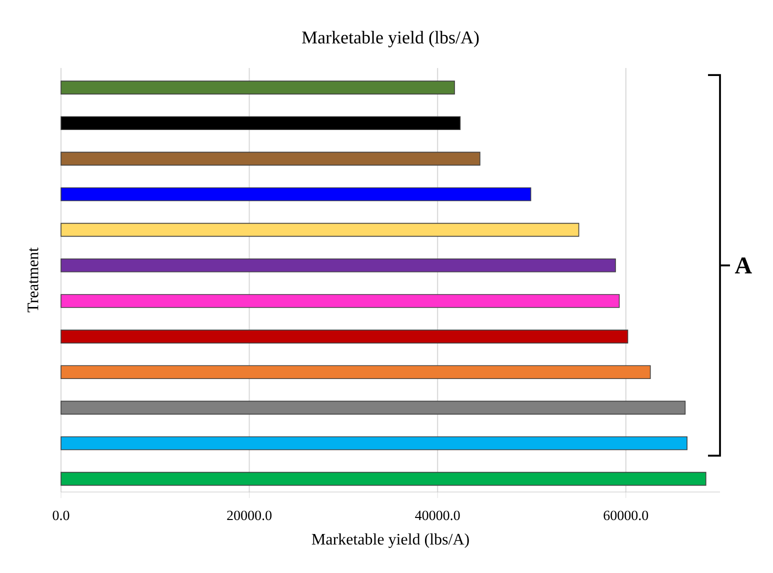 This screenshot has height=573, width=773. I want to click on chart-title: Marketable yield (lbs/A), so click(390, 39).